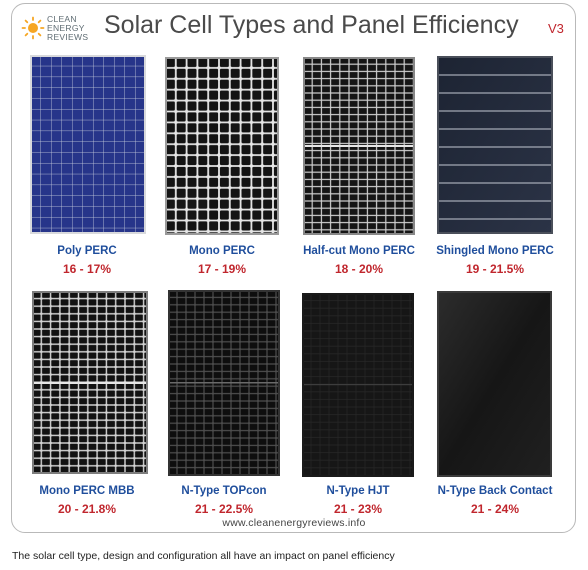 This screenshot has width=588, height=570. I want to click on panel-efficiency-n-type-hjt: 21 - 23%, so click(358, 509).